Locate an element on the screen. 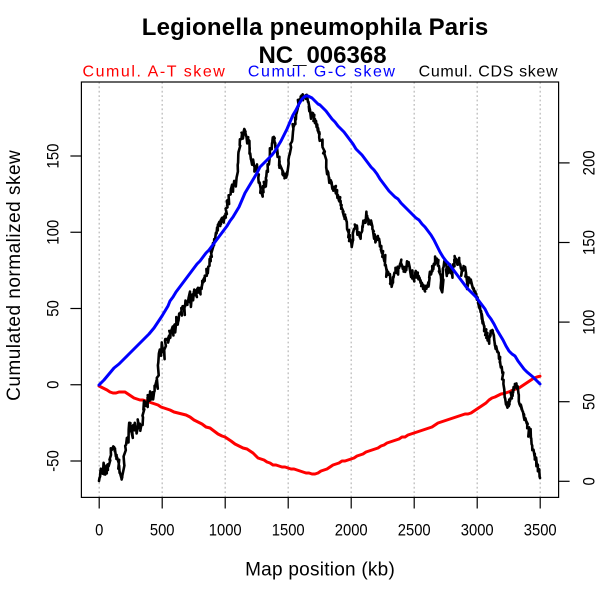 Image resolution: width=600 pixels, height=600 pixels. svg-text: NC_006368 is located at coordinates (322, 55).